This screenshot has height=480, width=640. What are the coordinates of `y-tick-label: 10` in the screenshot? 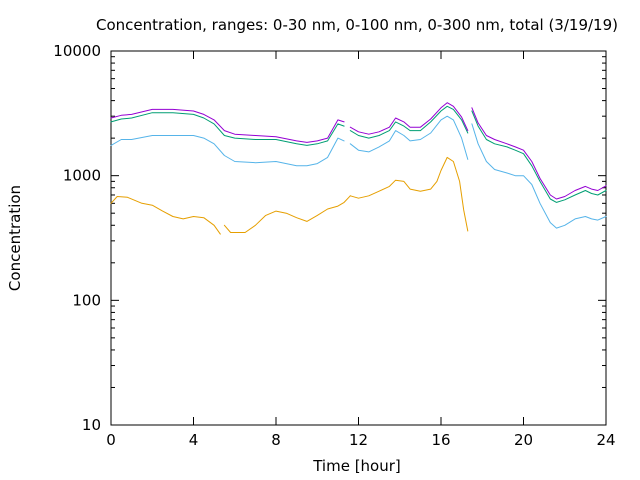 It's located at (91, 425).